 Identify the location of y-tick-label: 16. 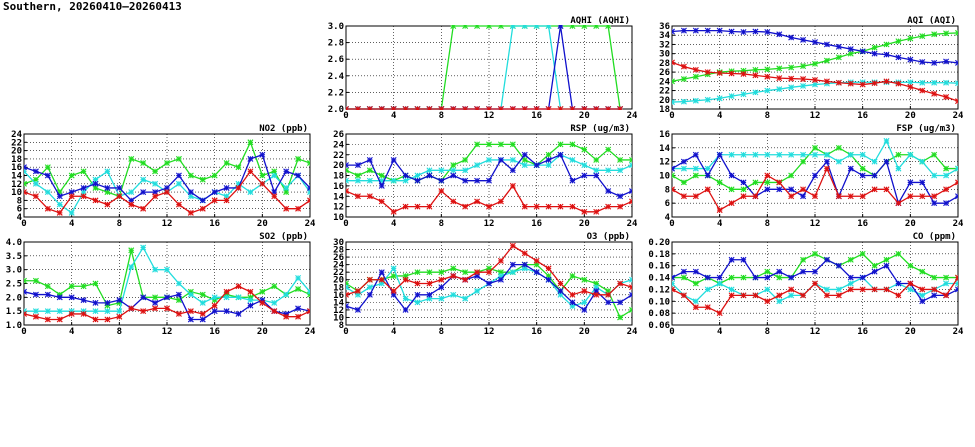
(338, 296).